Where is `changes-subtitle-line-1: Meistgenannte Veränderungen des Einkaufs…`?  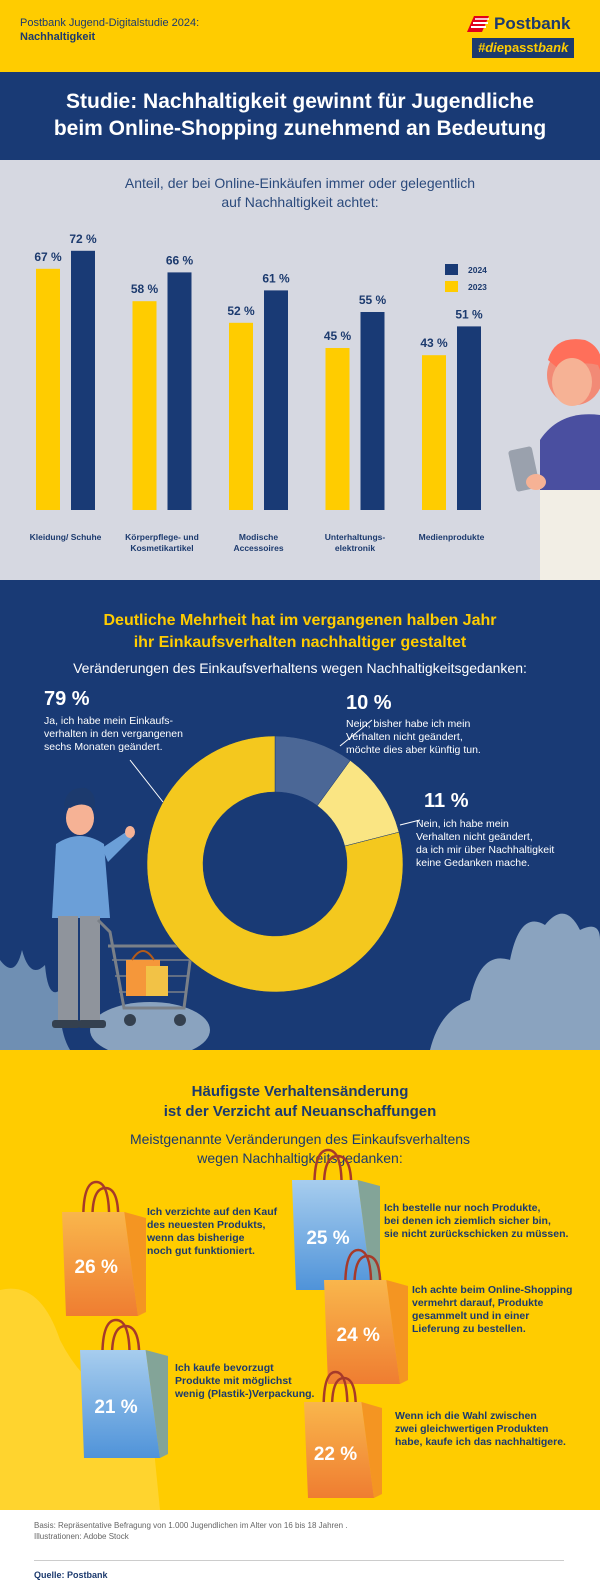
changes-subtitle-line-1: Meistgenannte Veränderungen des Einkaufs… is located at coordinates (300, 1139).